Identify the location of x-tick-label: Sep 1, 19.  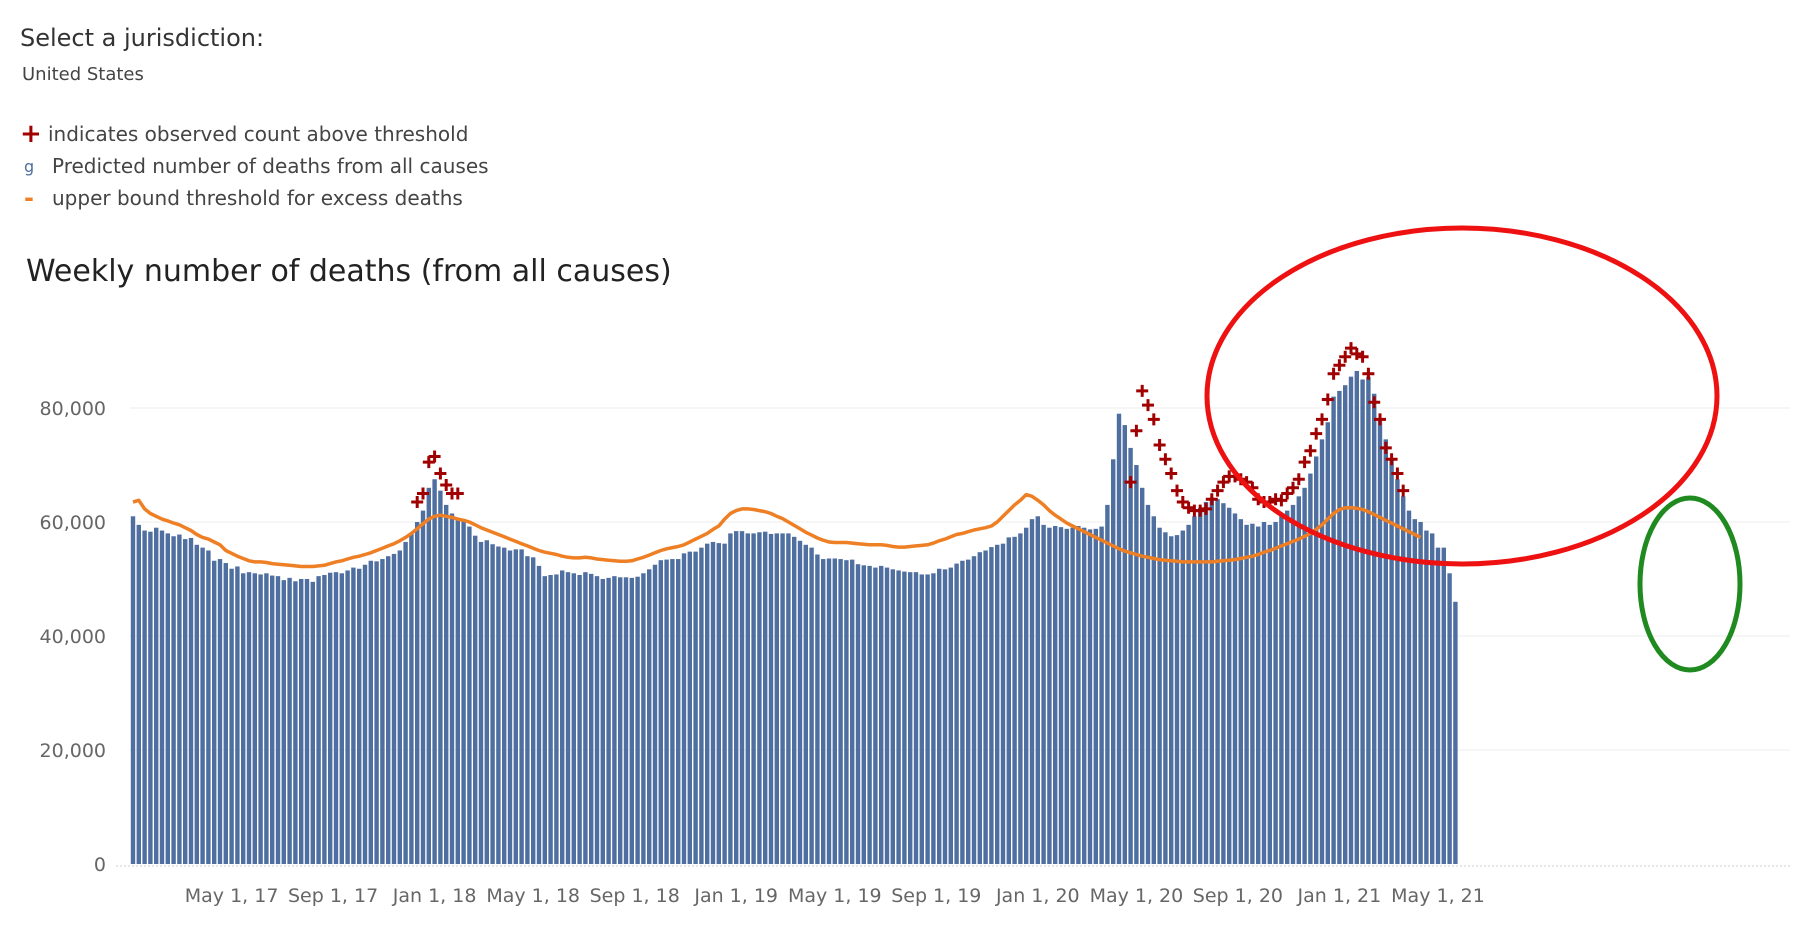
(936, 896).